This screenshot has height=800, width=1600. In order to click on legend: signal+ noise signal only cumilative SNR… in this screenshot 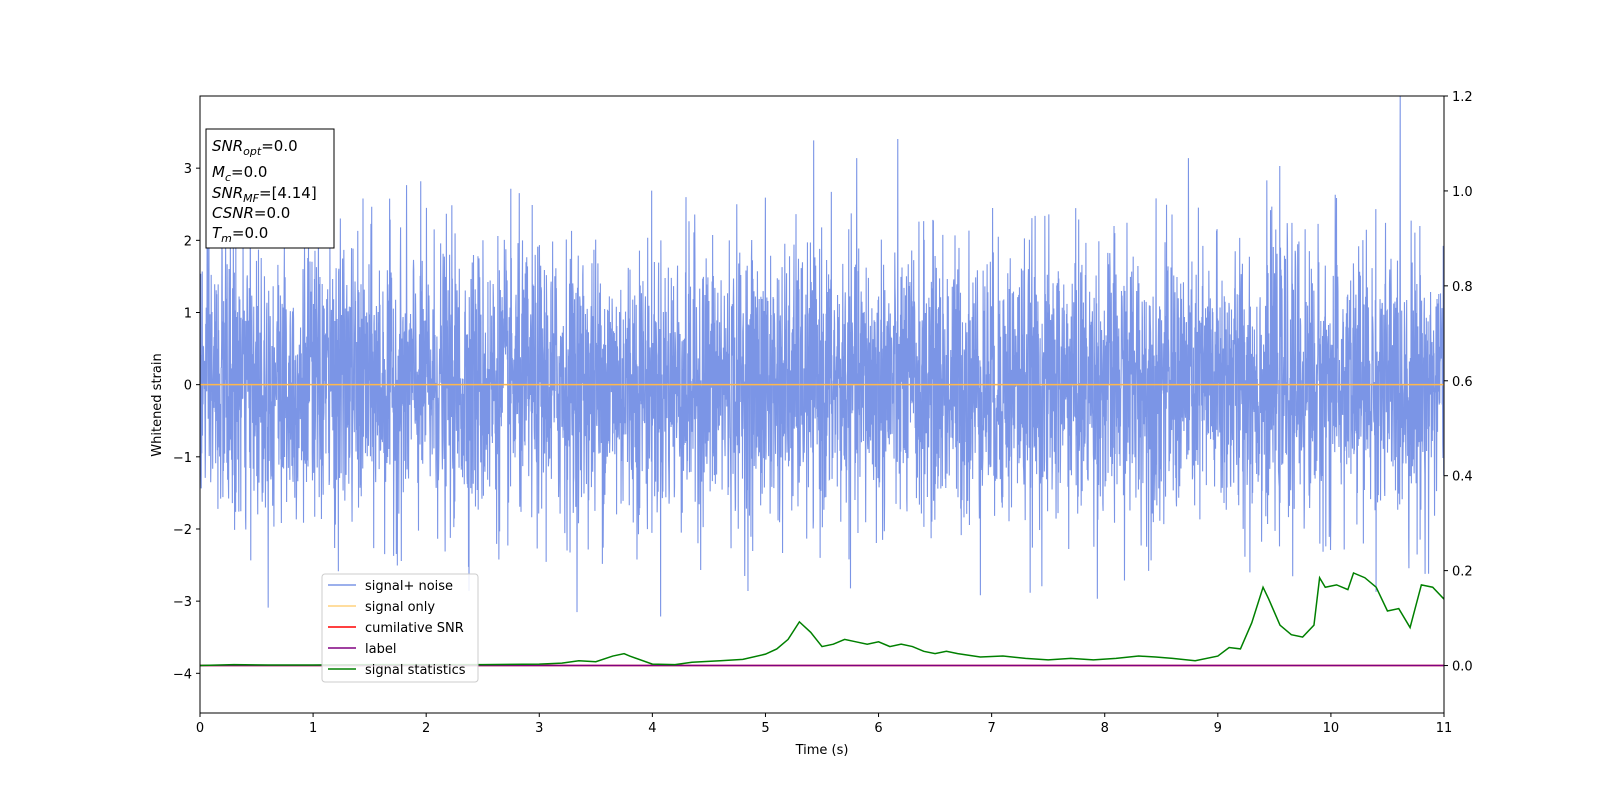, I will do `click(400, 628)`.